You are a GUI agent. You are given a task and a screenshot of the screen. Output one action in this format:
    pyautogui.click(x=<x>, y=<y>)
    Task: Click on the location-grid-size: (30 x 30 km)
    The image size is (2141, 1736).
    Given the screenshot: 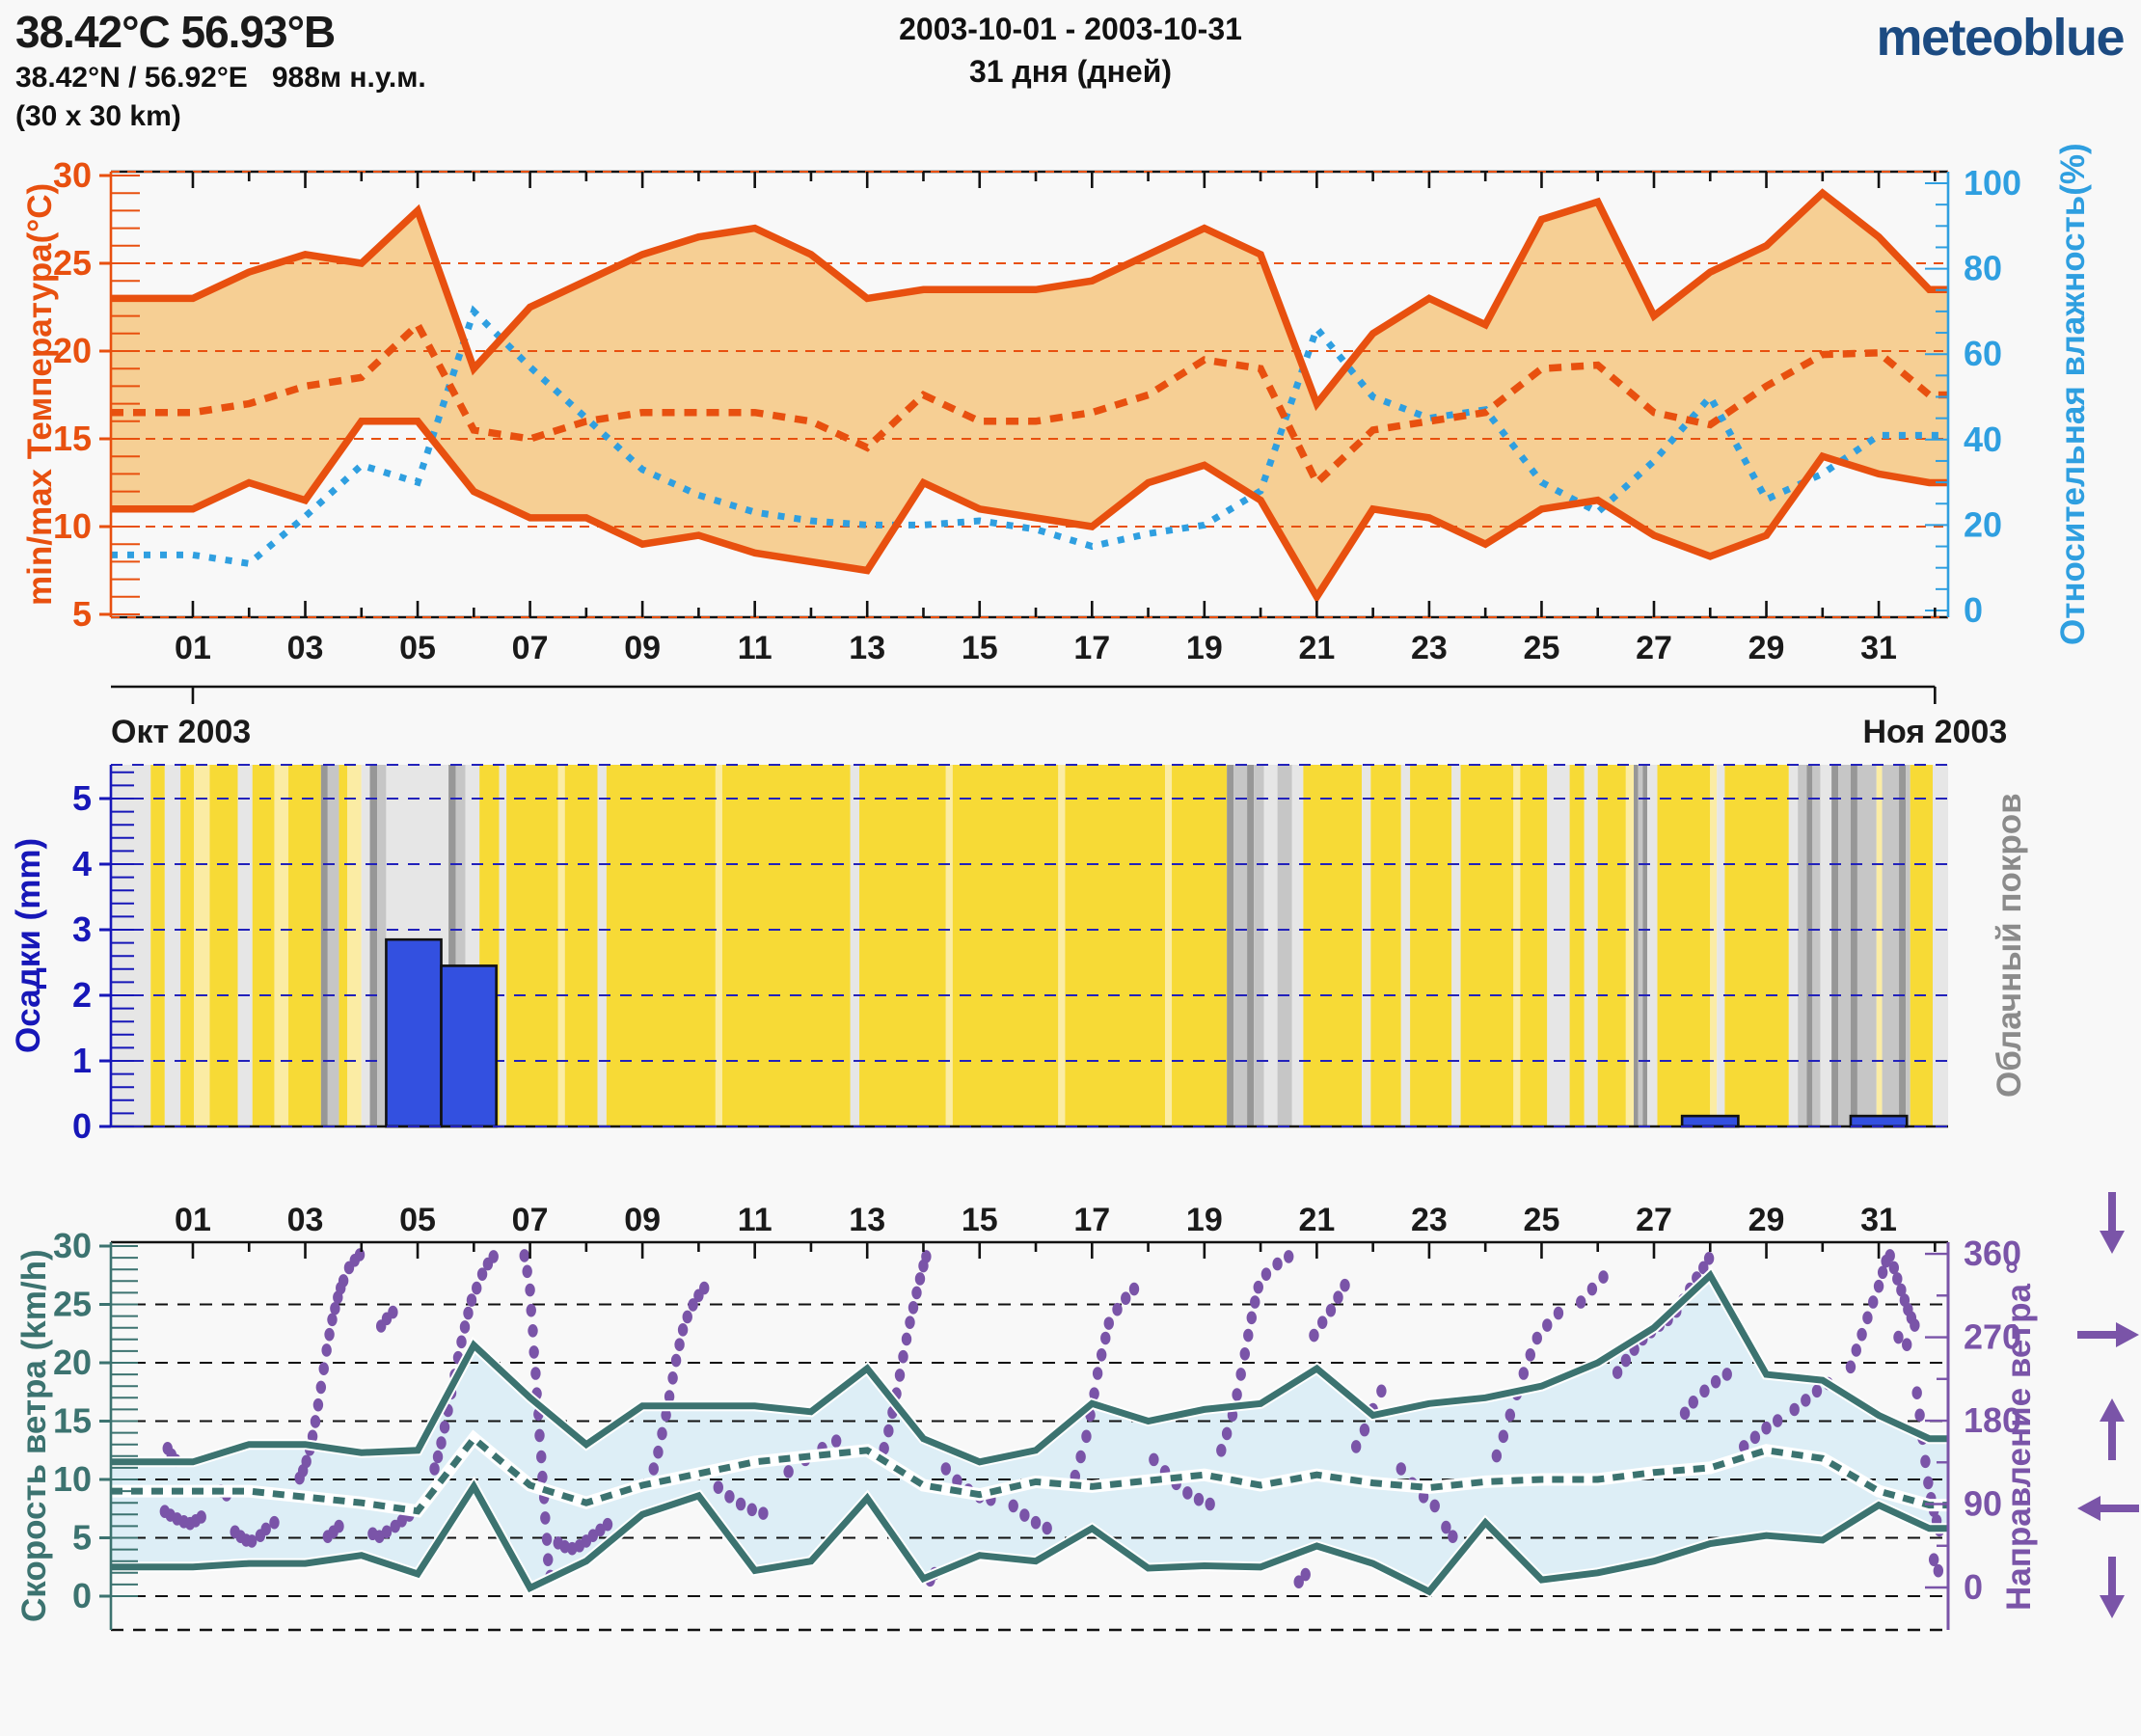 What is the action you would take?
    pyautogui.click(x=98, y=116)
    